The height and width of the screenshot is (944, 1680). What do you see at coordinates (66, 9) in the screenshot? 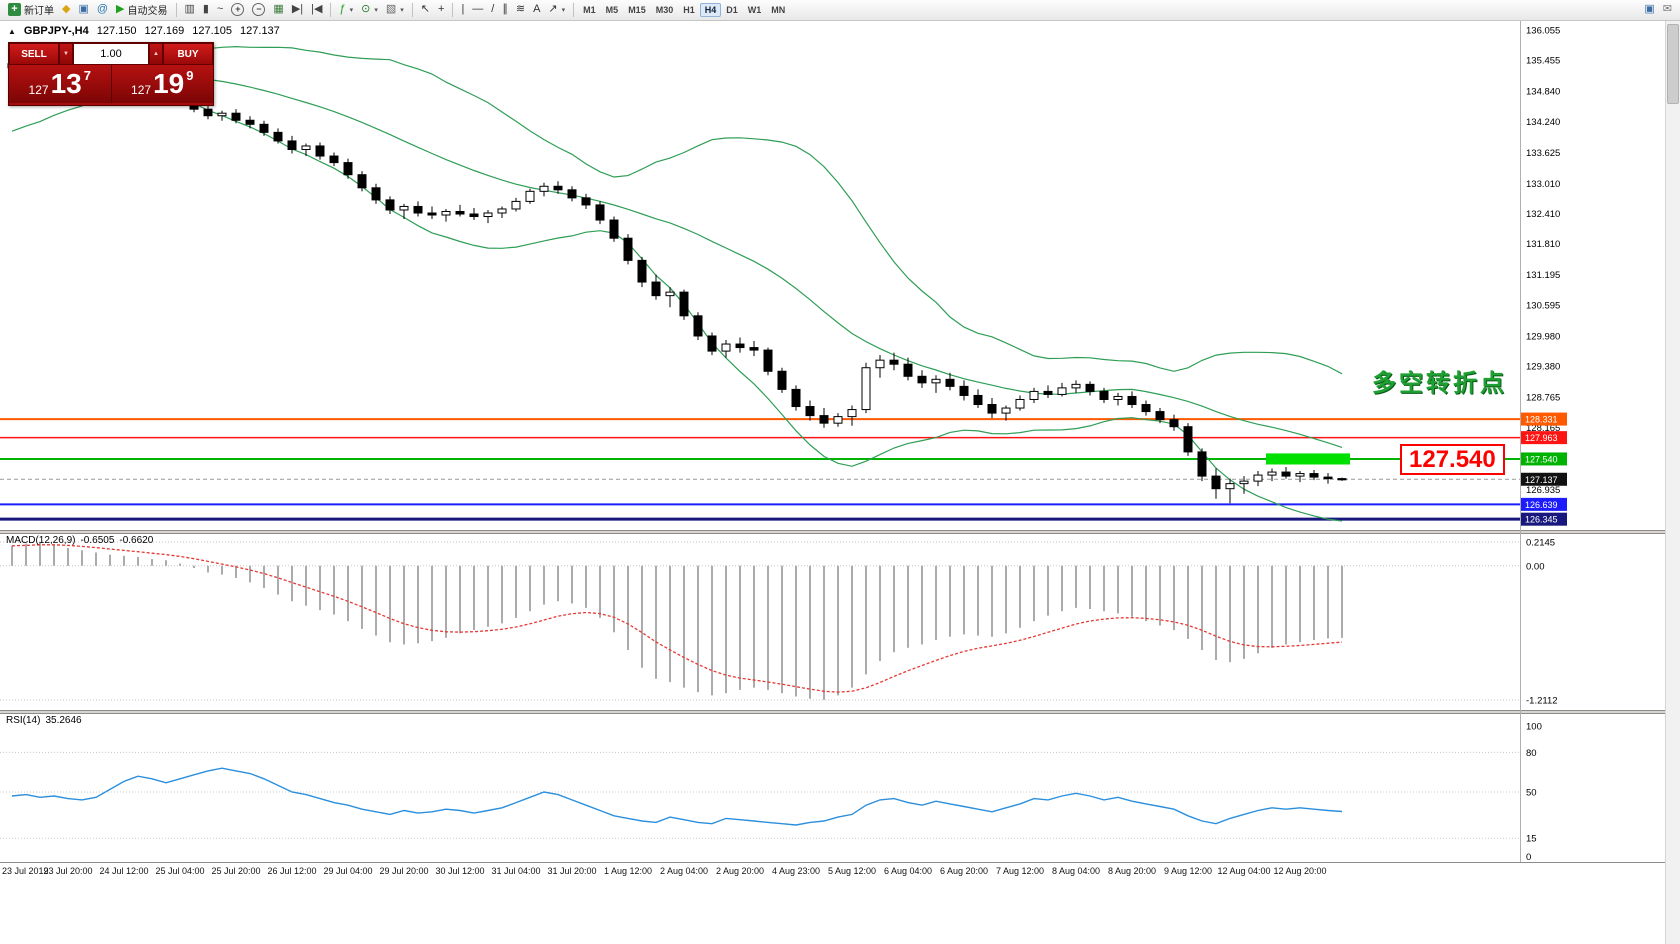
I see `market-watch-icon: ◆` at bounding box center [66, 9].